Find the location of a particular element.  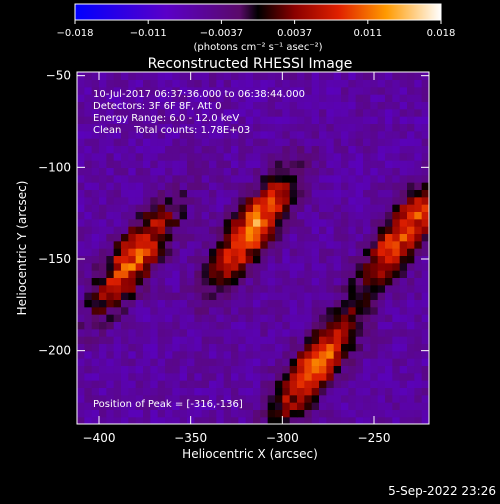

info-line-time: 10-Jul-2017 06:37:36.000 to 06:38:44.000 is located at coordinates (199, 94).